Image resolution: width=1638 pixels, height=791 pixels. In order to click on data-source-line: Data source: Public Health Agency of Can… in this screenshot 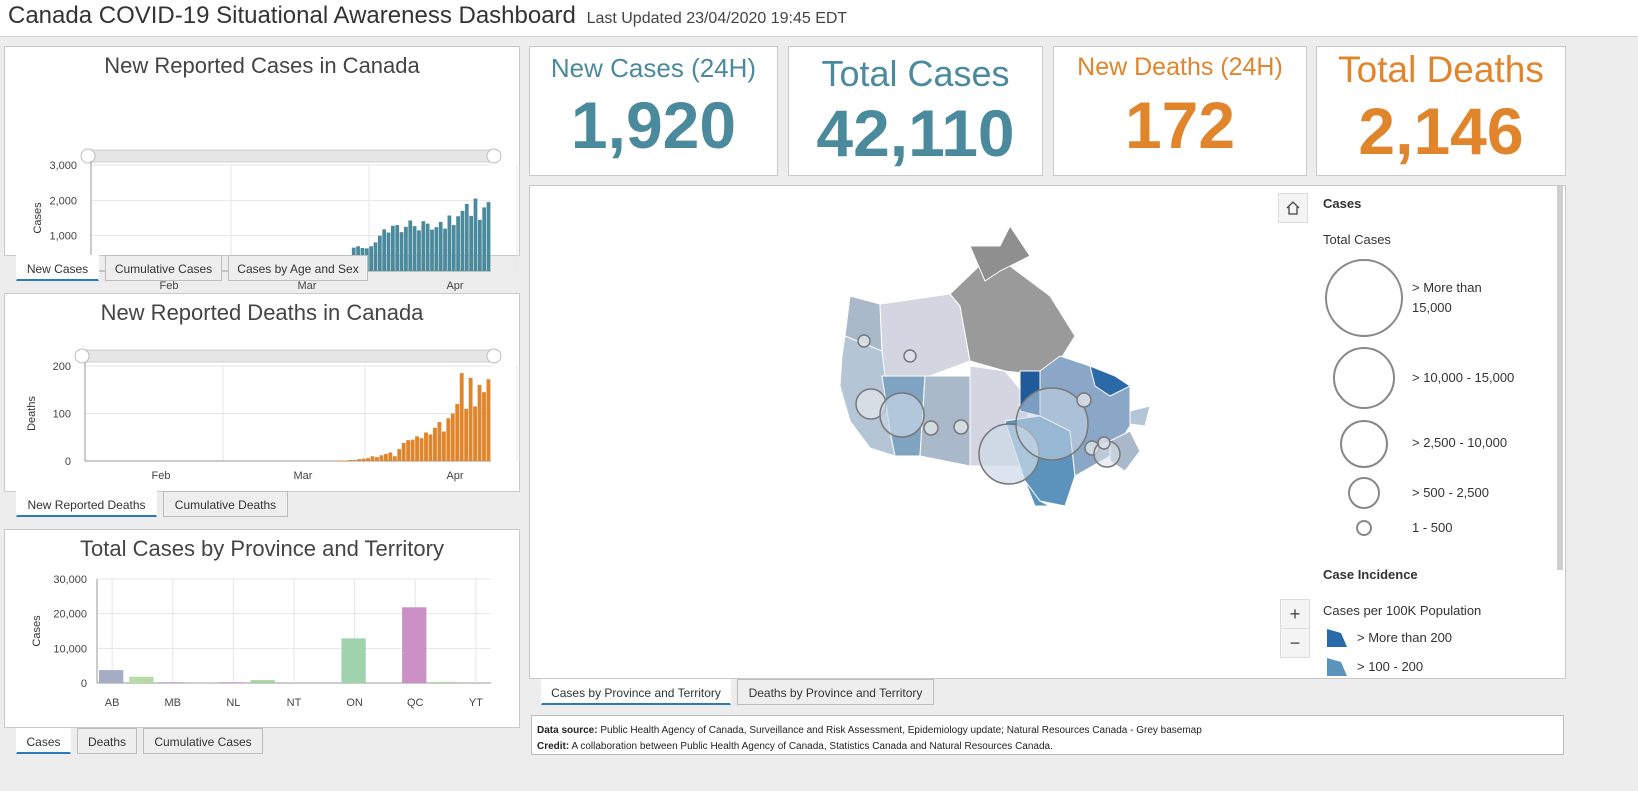, I will do `click(1047, 731)`.